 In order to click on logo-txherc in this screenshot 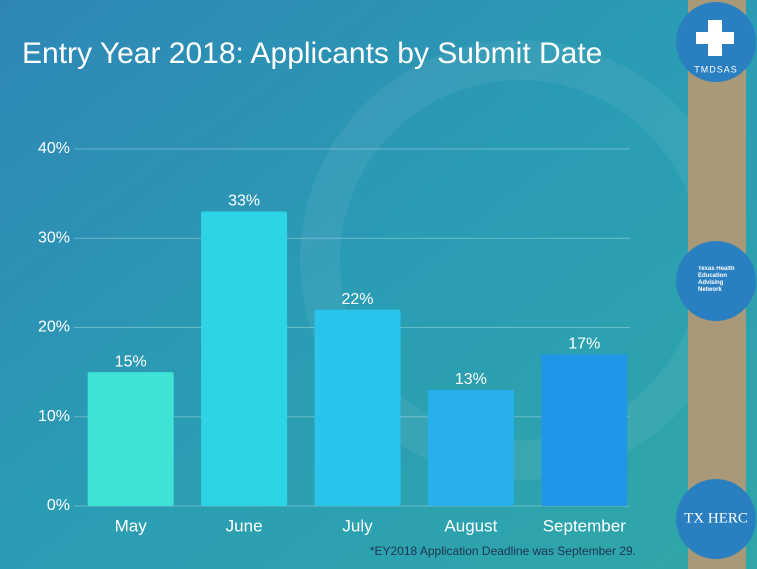, I will do `click(716, 519)`.